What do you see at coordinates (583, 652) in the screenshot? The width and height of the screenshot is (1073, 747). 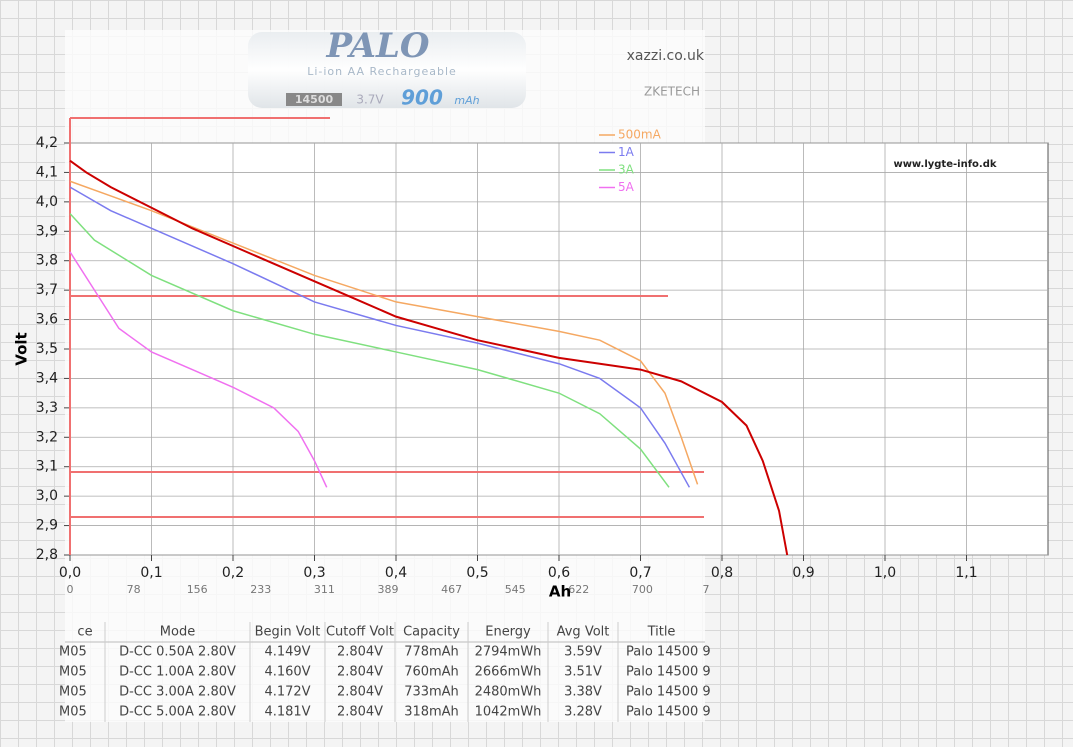 I see `table-cell: 3.59V` at bounding box center [583, 652].